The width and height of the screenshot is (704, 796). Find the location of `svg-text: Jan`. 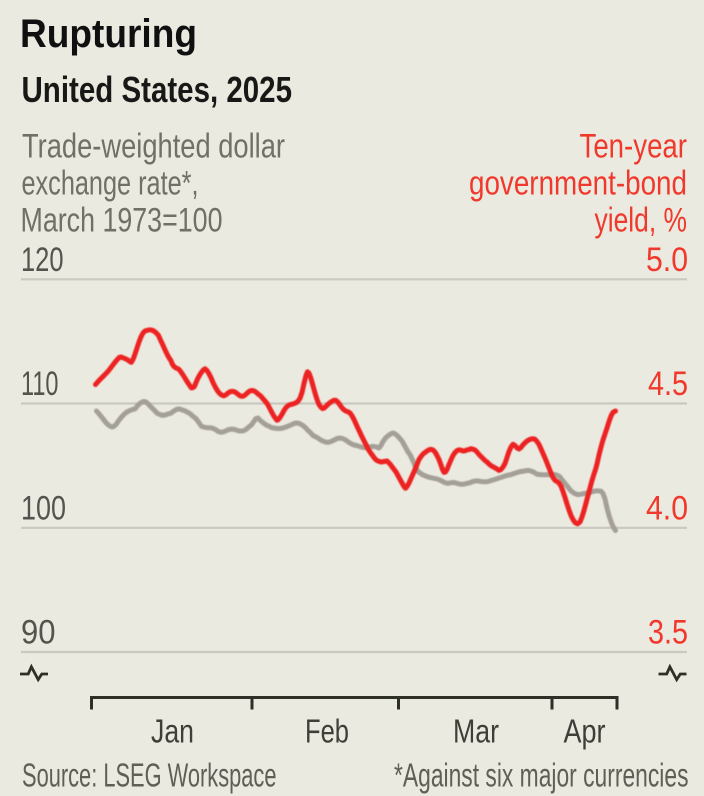

svg-text: Jan is located at coordinates (172, 731).